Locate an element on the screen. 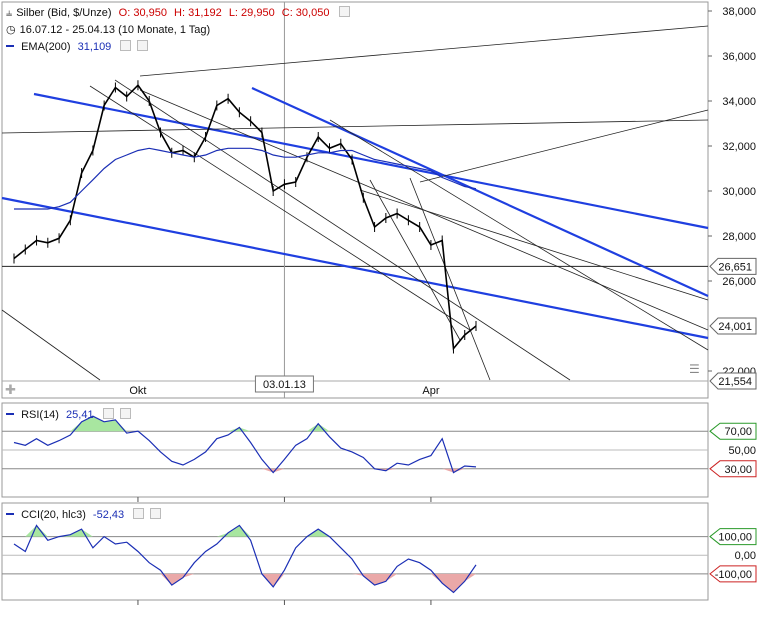 The width and height of the screenshot is (759, 631). date-range: 16.07.12 - 25.04.13 (10 Monate, 1 Tag) is located at coordinates (115, 30).